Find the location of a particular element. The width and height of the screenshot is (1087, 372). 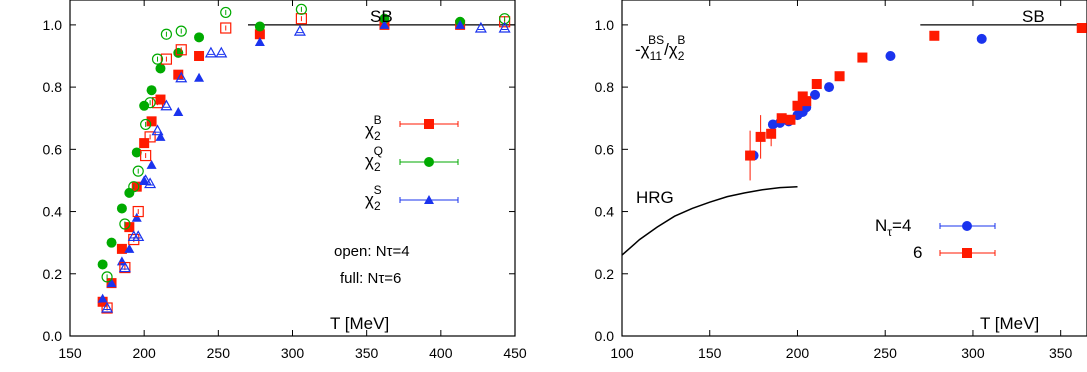

right-y-tick-label-0: 0.0 is located at coordinates (605, 336).